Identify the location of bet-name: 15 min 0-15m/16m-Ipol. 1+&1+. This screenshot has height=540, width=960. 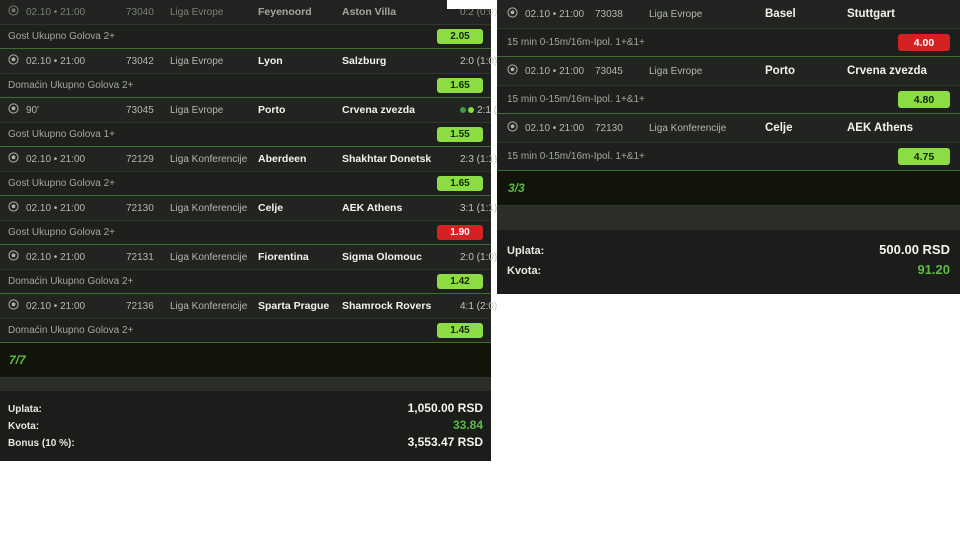
(576, 156).